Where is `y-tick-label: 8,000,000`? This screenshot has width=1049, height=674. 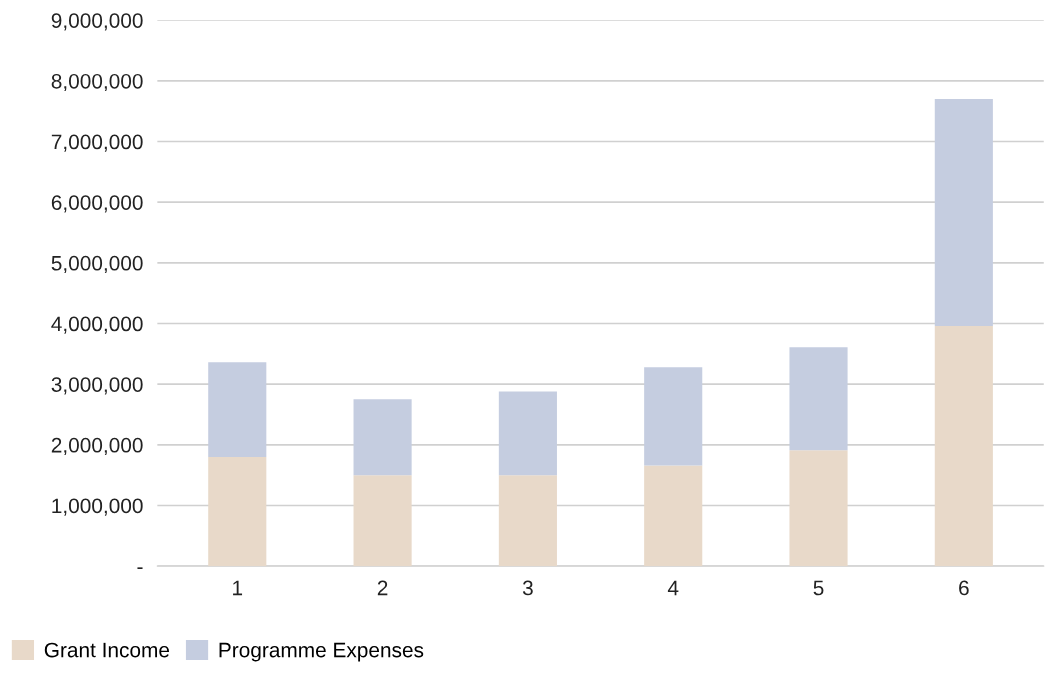 y-tick-label: 8,000,000 is located at coordinates (97, 82).